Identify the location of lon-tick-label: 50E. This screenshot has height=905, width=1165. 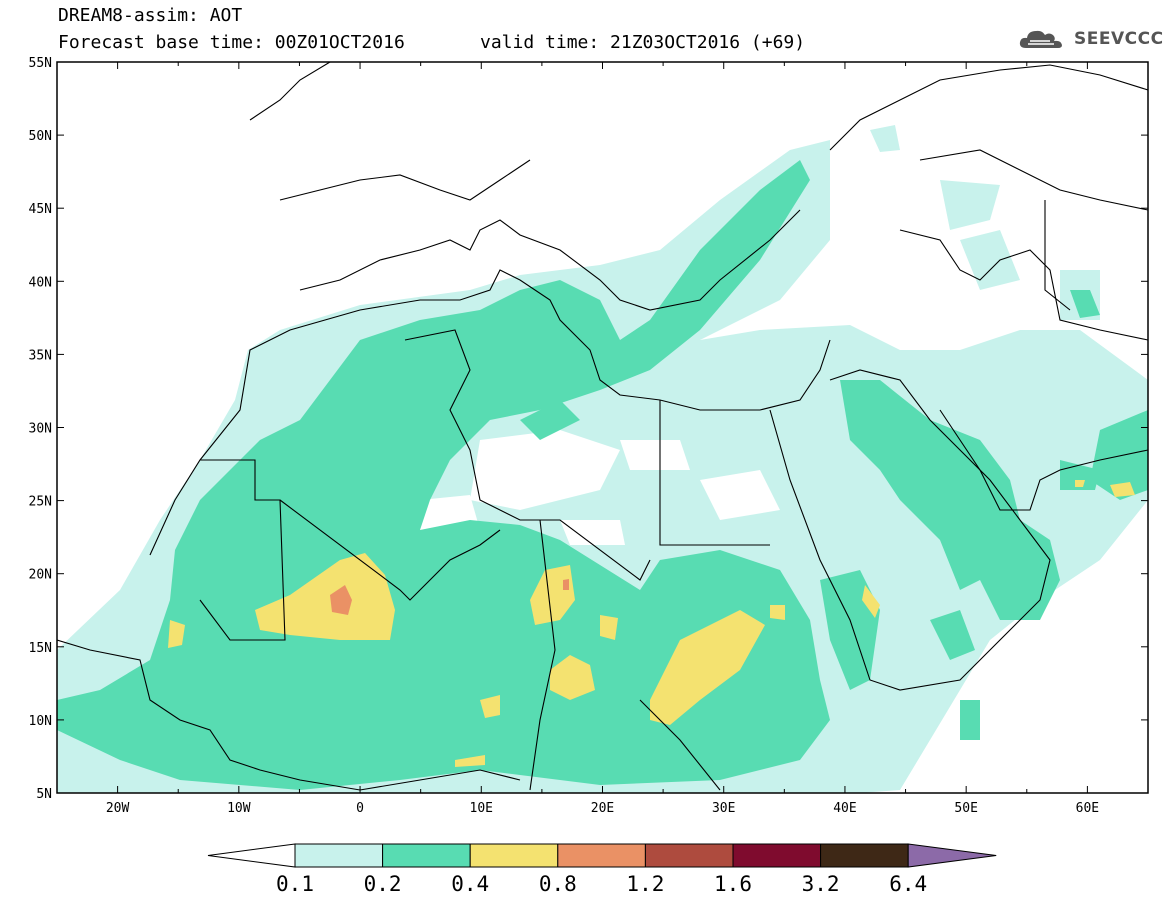
(965, 808).